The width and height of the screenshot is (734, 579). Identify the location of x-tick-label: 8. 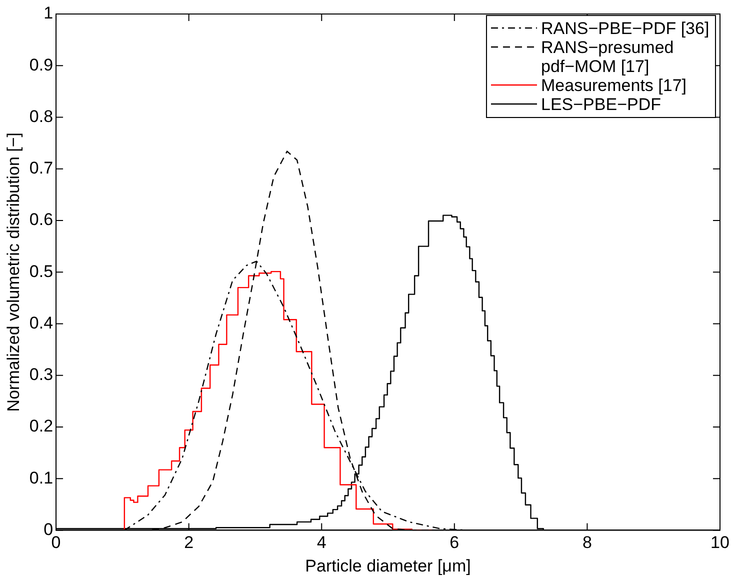
(587, 542).